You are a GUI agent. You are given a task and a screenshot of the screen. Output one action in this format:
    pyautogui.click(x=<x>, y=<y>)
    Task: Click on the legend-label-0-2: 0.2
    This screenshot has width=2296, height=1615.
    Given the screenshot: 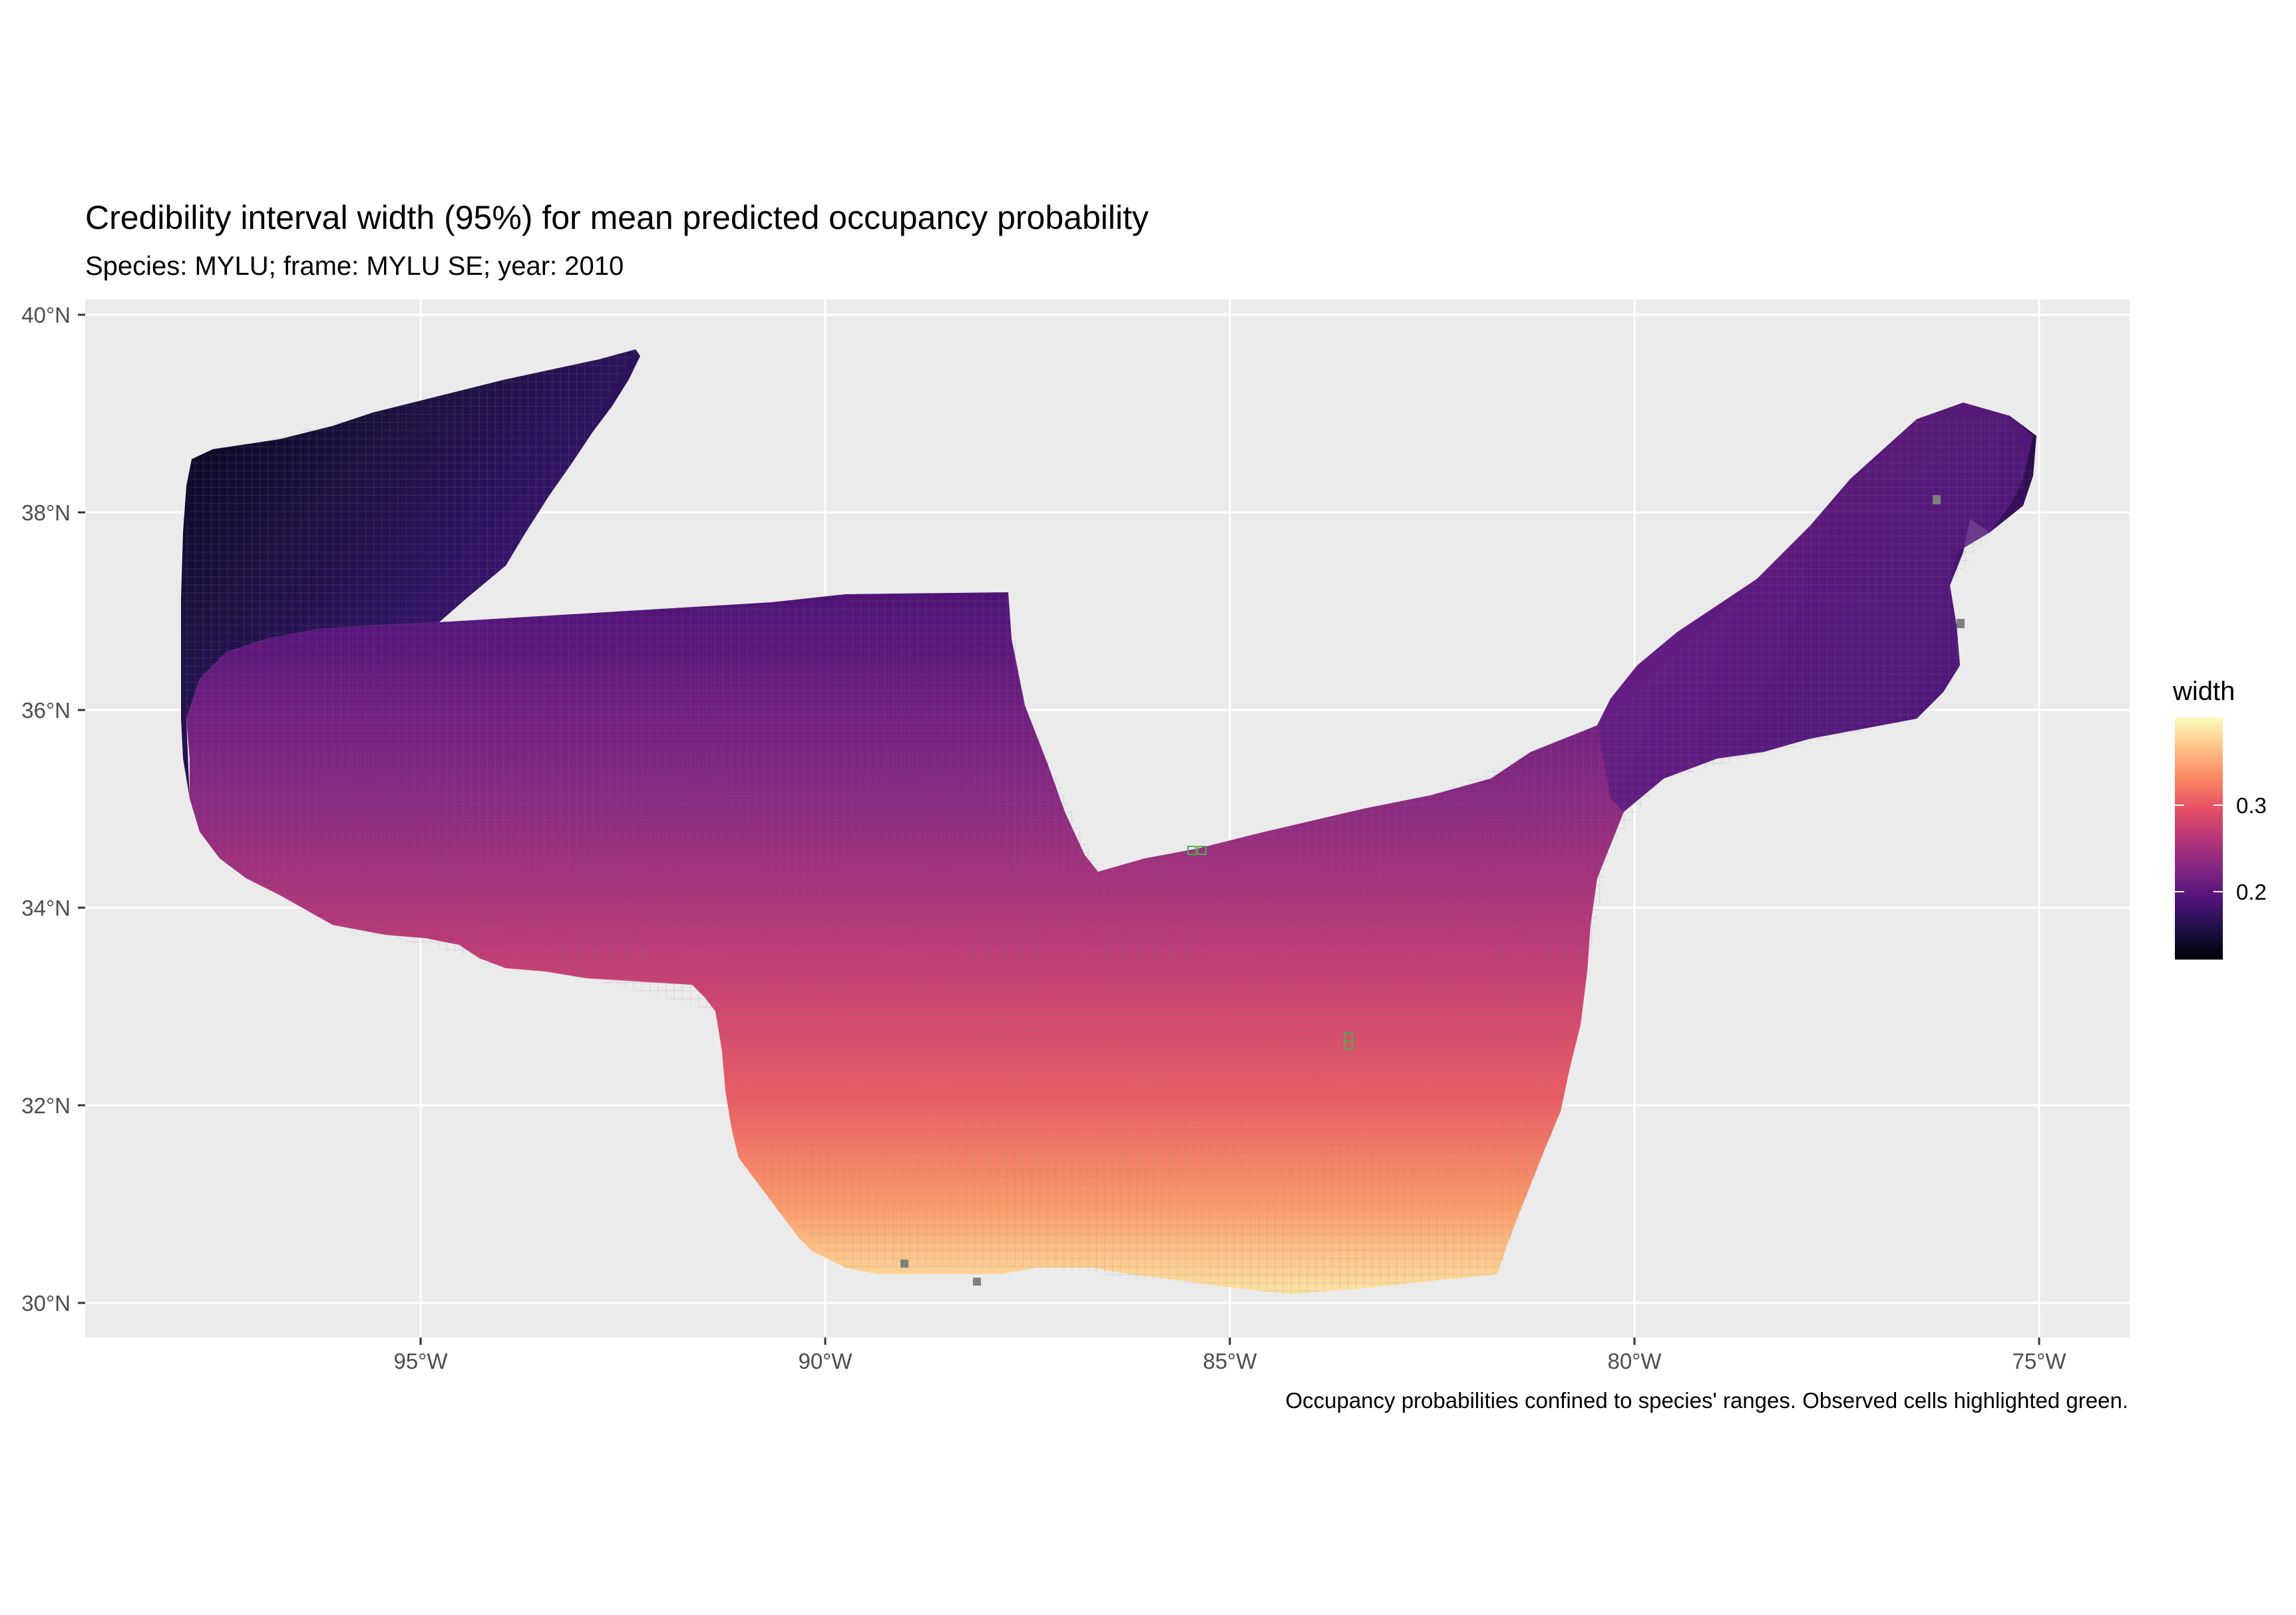 What is the action you would take?
    pyautogui.click(x=2251, y=892)
    